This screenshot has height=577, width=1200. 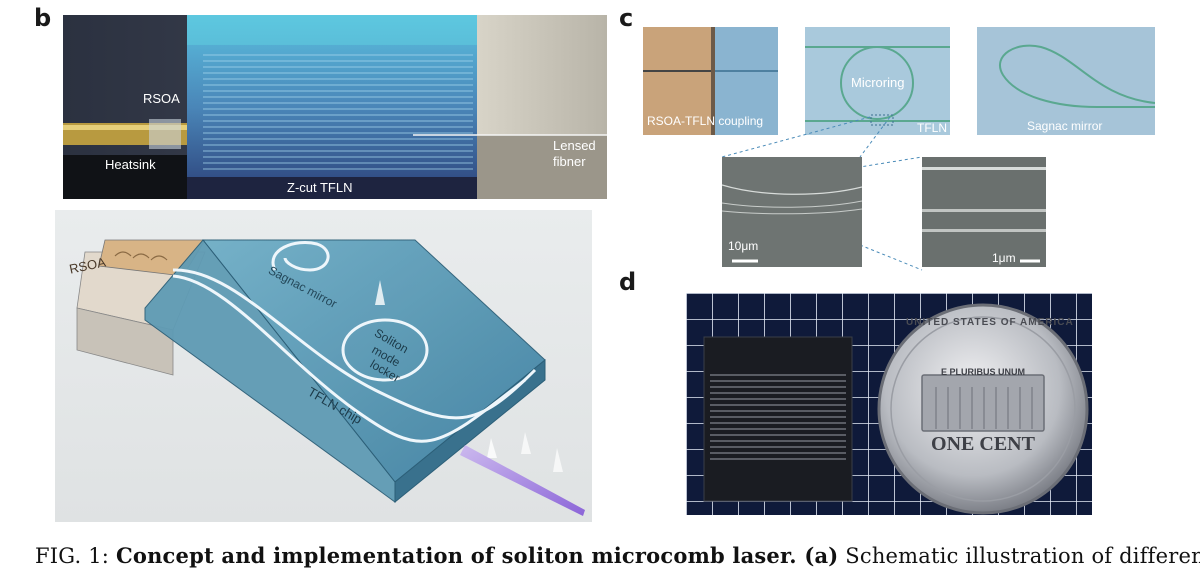 I want to click on panel-b-svg, so click(x=335, y=107).